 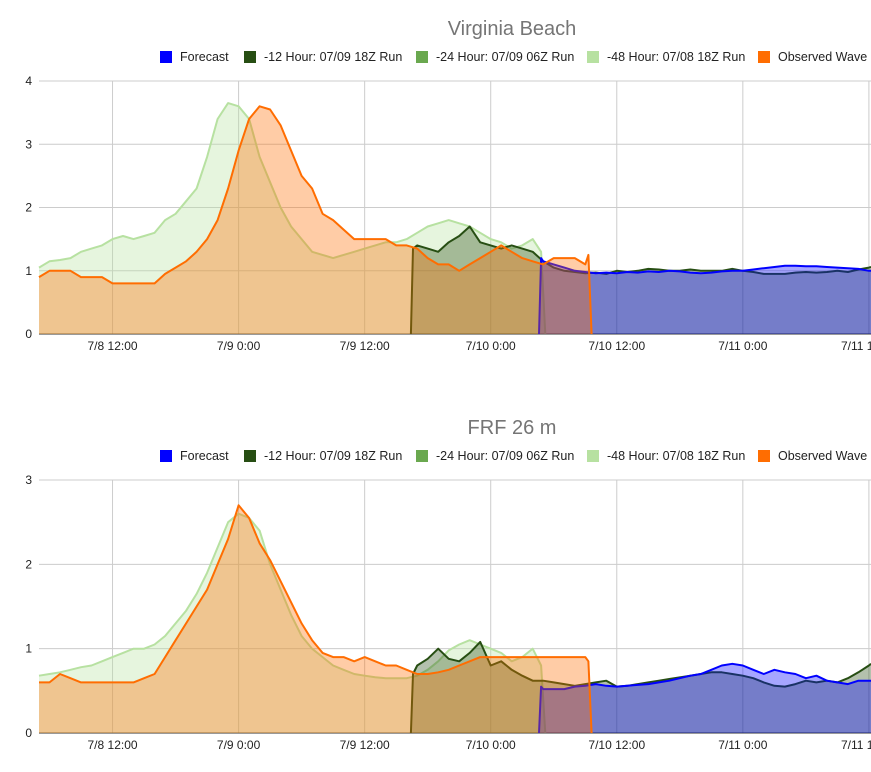 What do you see at coordinates (512, 29) in the screenshot?
I see `chart-title: Virginia Beach` at bounding box center [512, 29].